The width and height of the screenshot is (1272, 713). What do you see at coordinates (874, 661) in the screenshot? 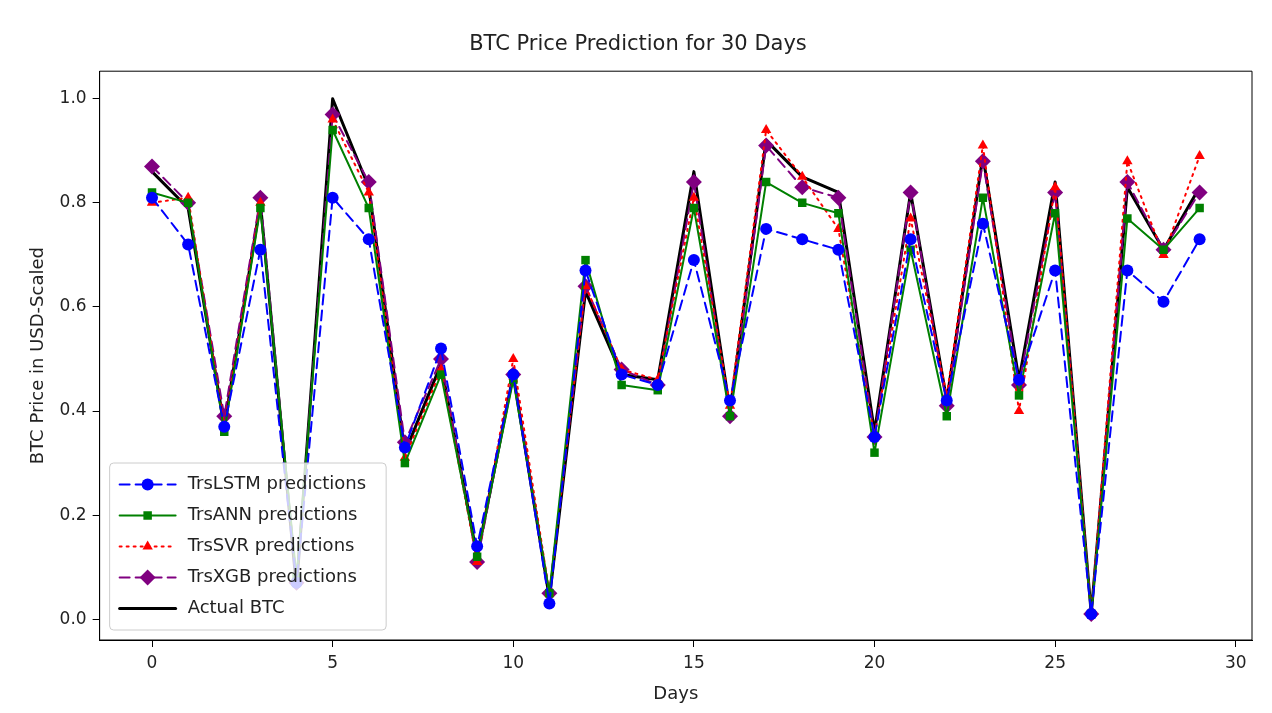
I see `x-tick-label: 20` at bounding box center [874, 661].